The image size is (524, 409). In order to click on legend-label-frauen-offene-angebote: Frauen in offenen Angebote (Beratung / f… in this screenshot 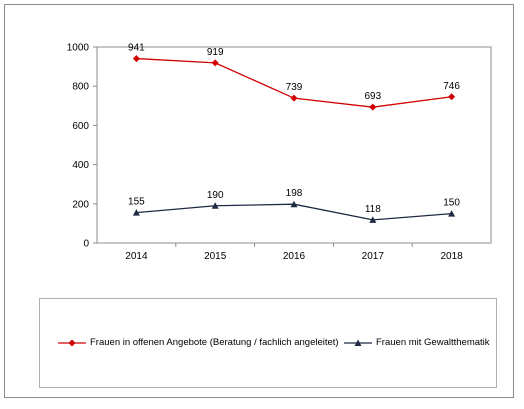, I will do `click(214, 342)`.